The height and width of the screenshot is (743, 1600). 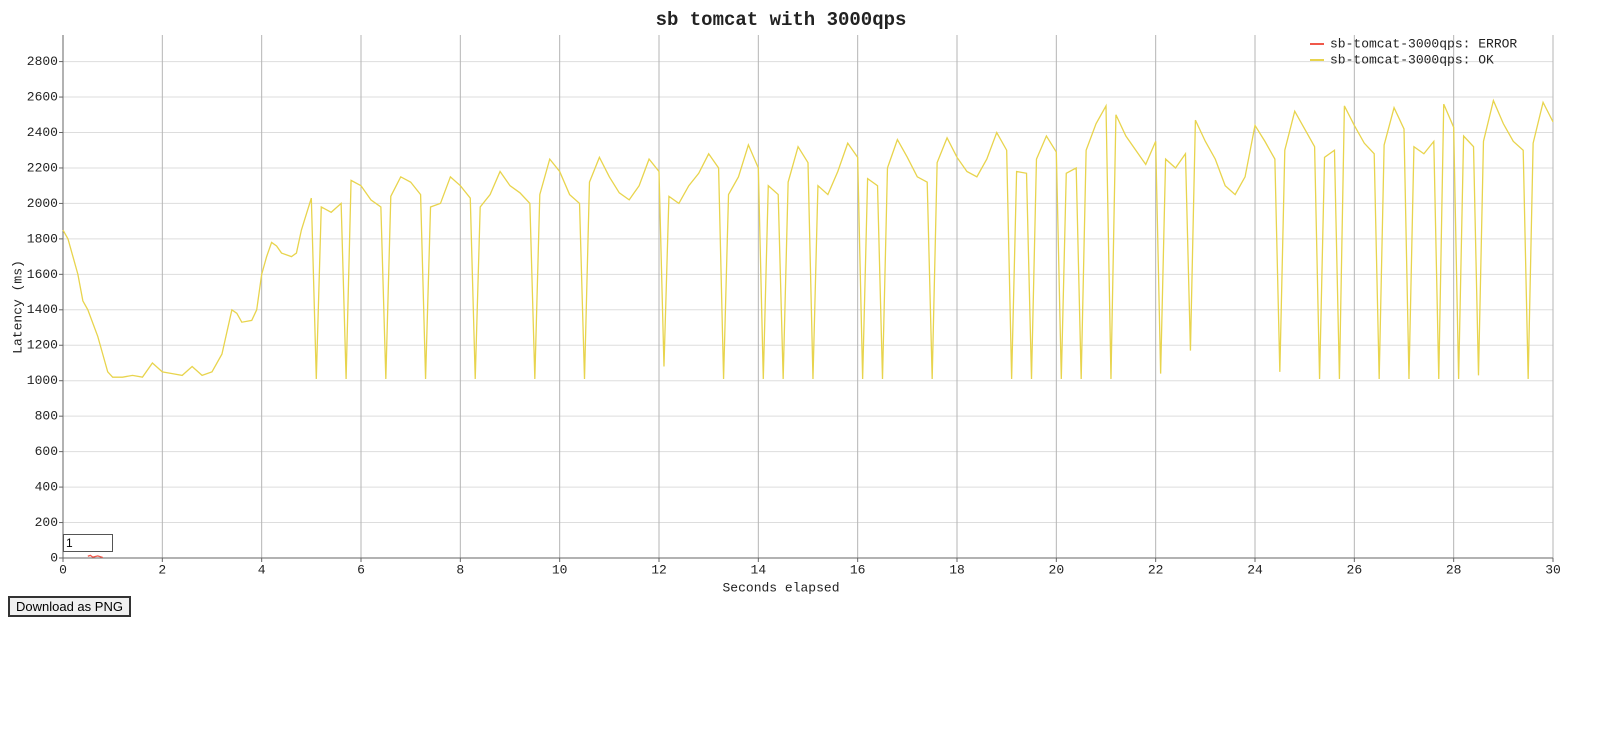 I want to click on y-tick-label: 0, so click(x=54, y=557).